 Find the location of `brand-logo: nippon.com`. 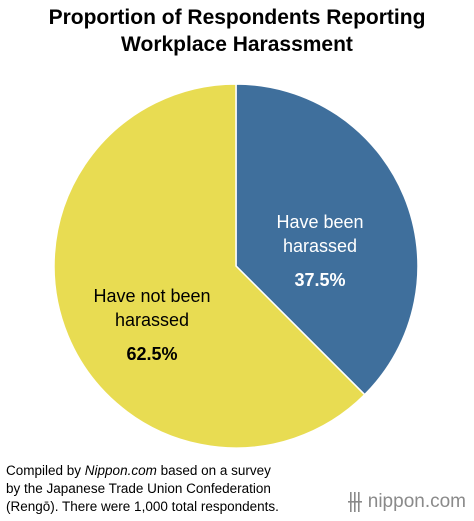

brand-logo: nippon.com is located at coordinates (406, 502).